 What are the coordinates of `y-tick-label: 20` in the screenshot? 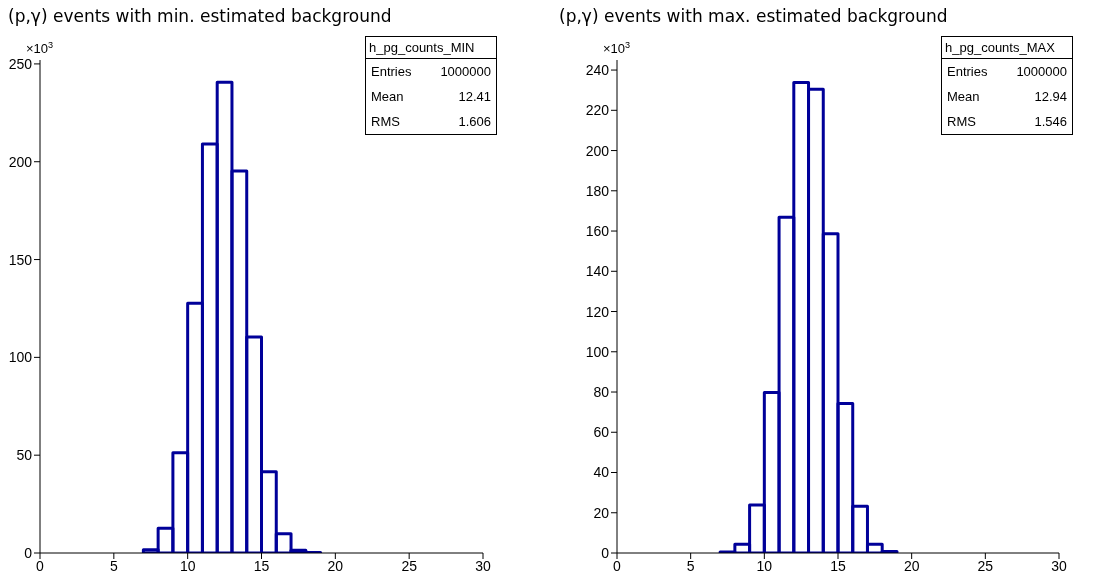 It's located at (601, 512).